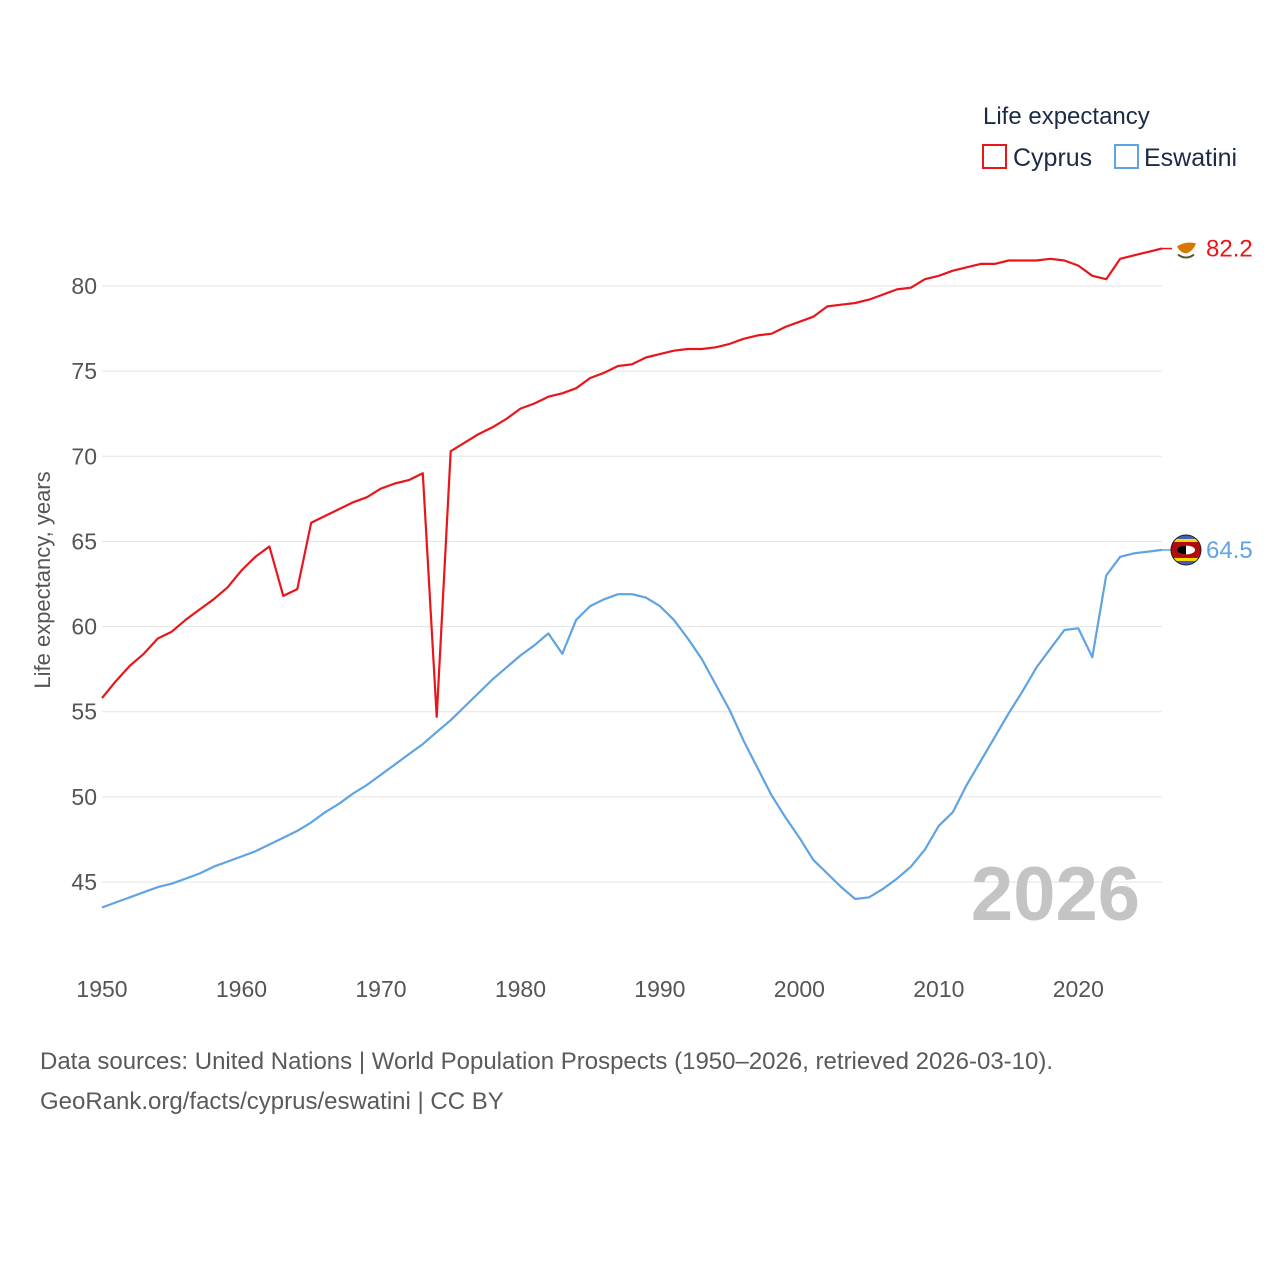 This screenshot has height=1280, width=1280. I want to click on legend-swatch-eswatini, so click(1126, 156).